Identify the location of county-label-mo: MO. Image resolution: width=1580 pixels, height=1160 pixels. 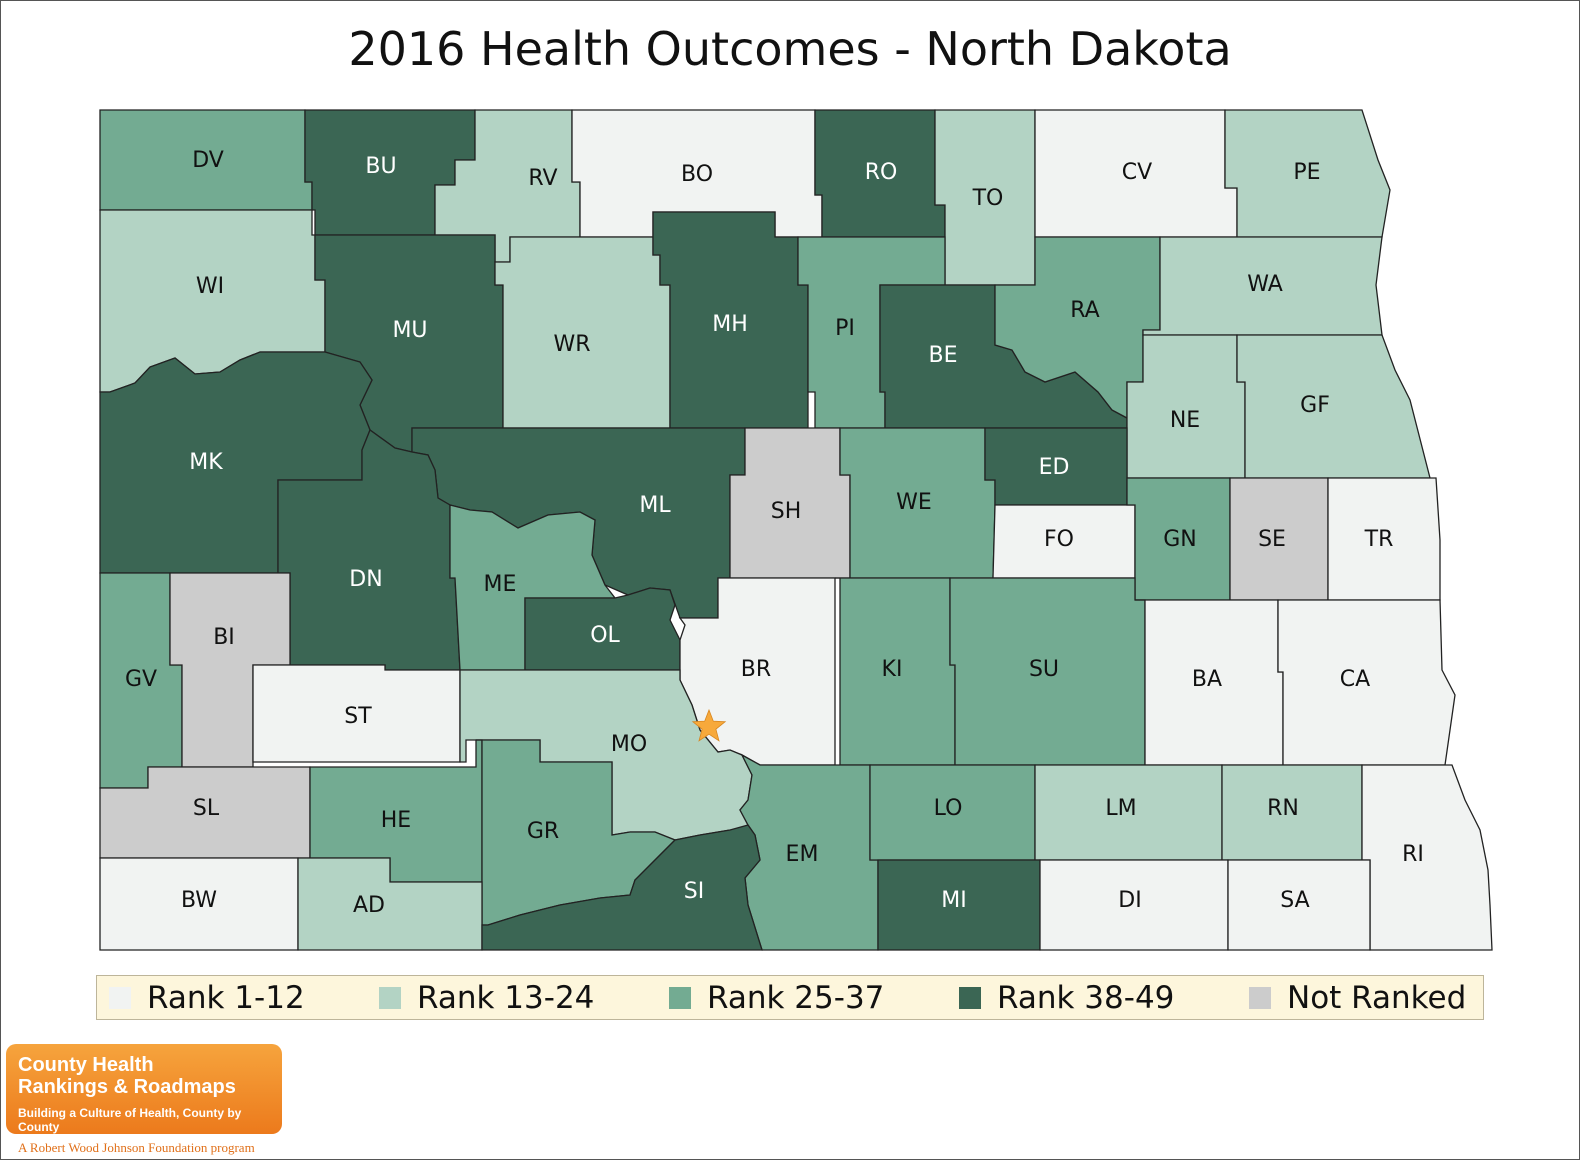
(629, 744).